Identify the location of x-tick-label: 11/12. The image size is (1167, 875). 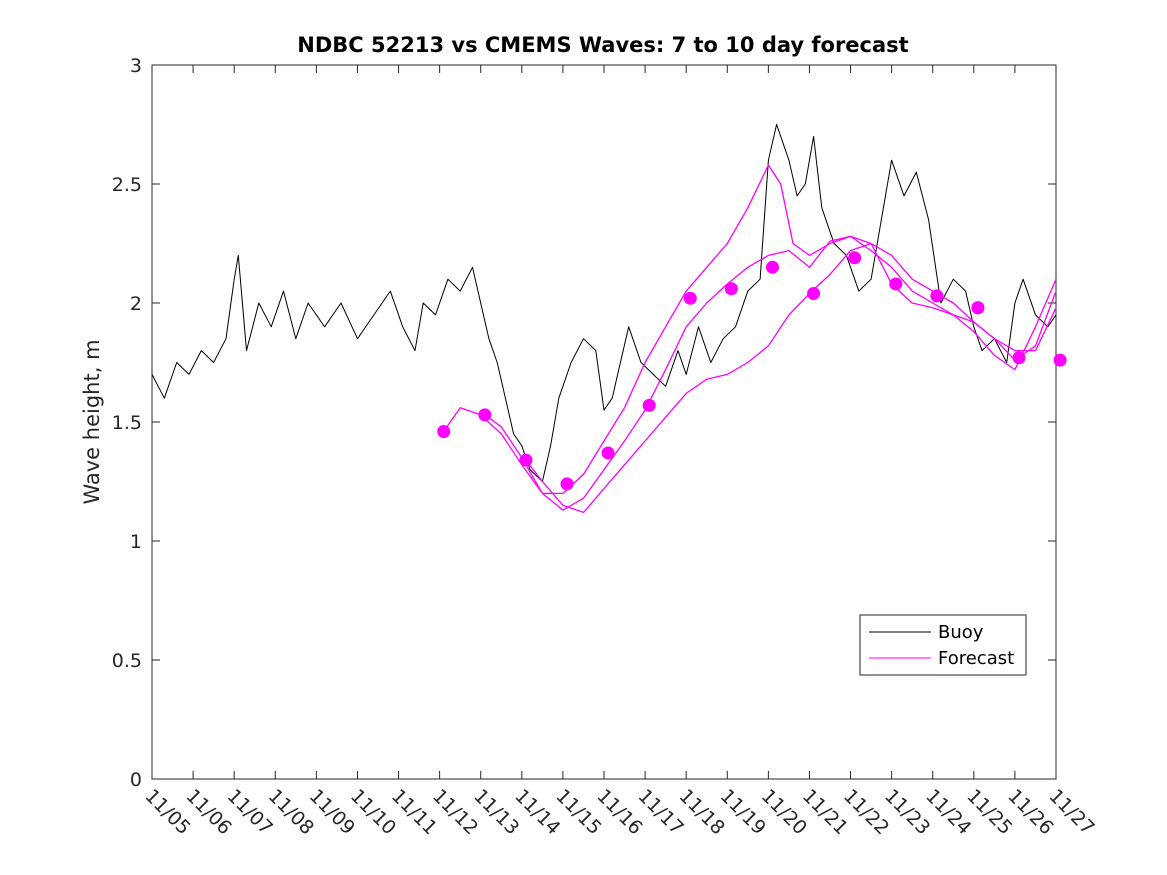
(455, 812).